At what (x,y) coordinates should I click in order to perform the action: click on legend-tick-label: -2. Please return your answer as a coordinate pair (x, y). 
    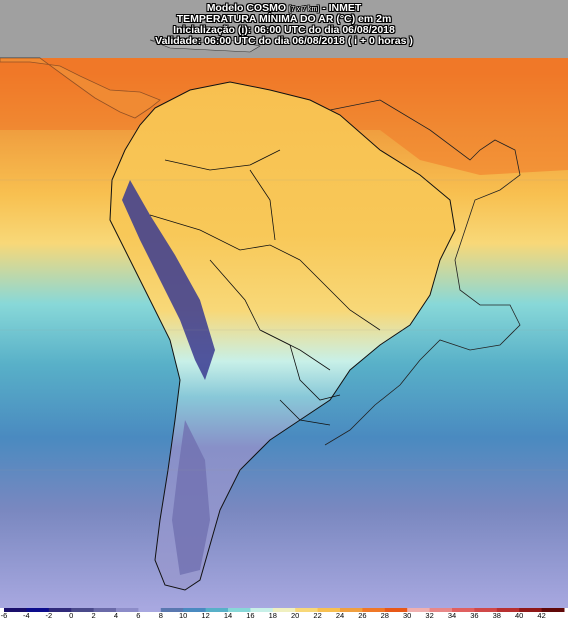
    Looking at the image, I should click on (49, 615).